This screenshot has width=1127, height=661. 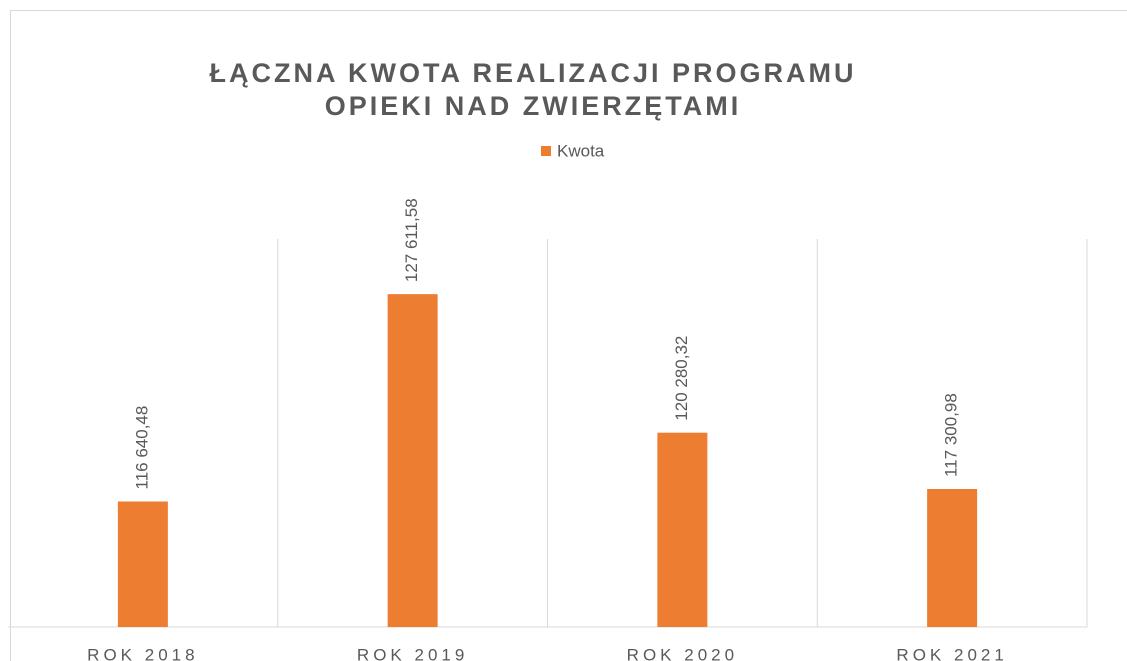 What do you see at coordinates (411, 240) in the screenshot?
I see `data-label: 127 611,58` at bounding box center [411, 240].